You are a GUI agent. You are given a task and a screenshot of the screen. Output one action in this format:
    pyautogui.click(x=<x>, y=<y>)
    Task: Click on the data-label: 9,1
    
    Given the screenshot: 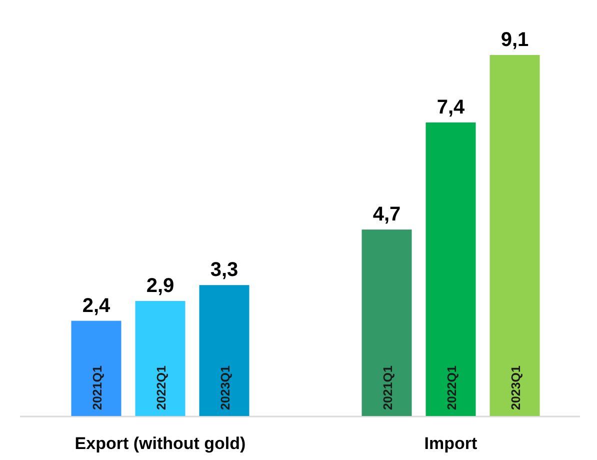 What is the action you would take?
    pyautogui.click(x=514, y=40)
    